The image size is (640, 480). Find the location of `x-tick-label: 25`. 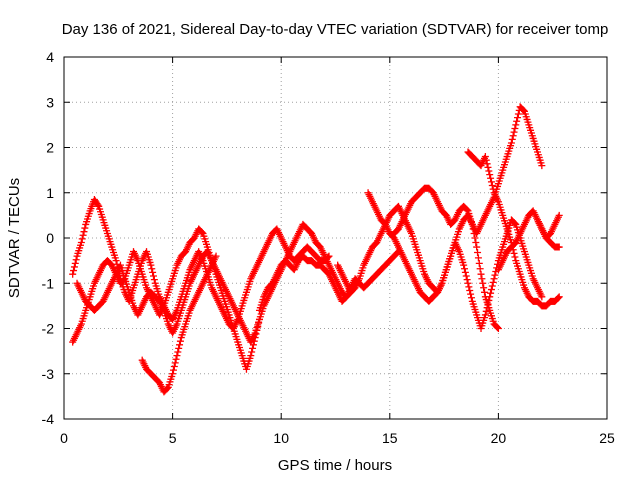

x-tick-label: 25 is located at coordinates (607, 438).